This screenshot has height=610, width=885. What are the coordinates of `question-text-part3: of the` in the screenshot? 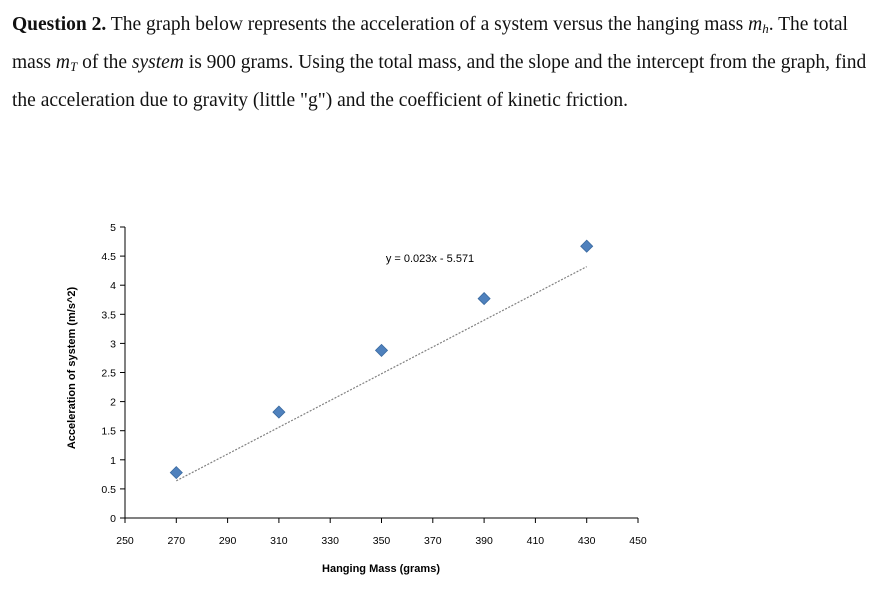 It's located at (104, 62).